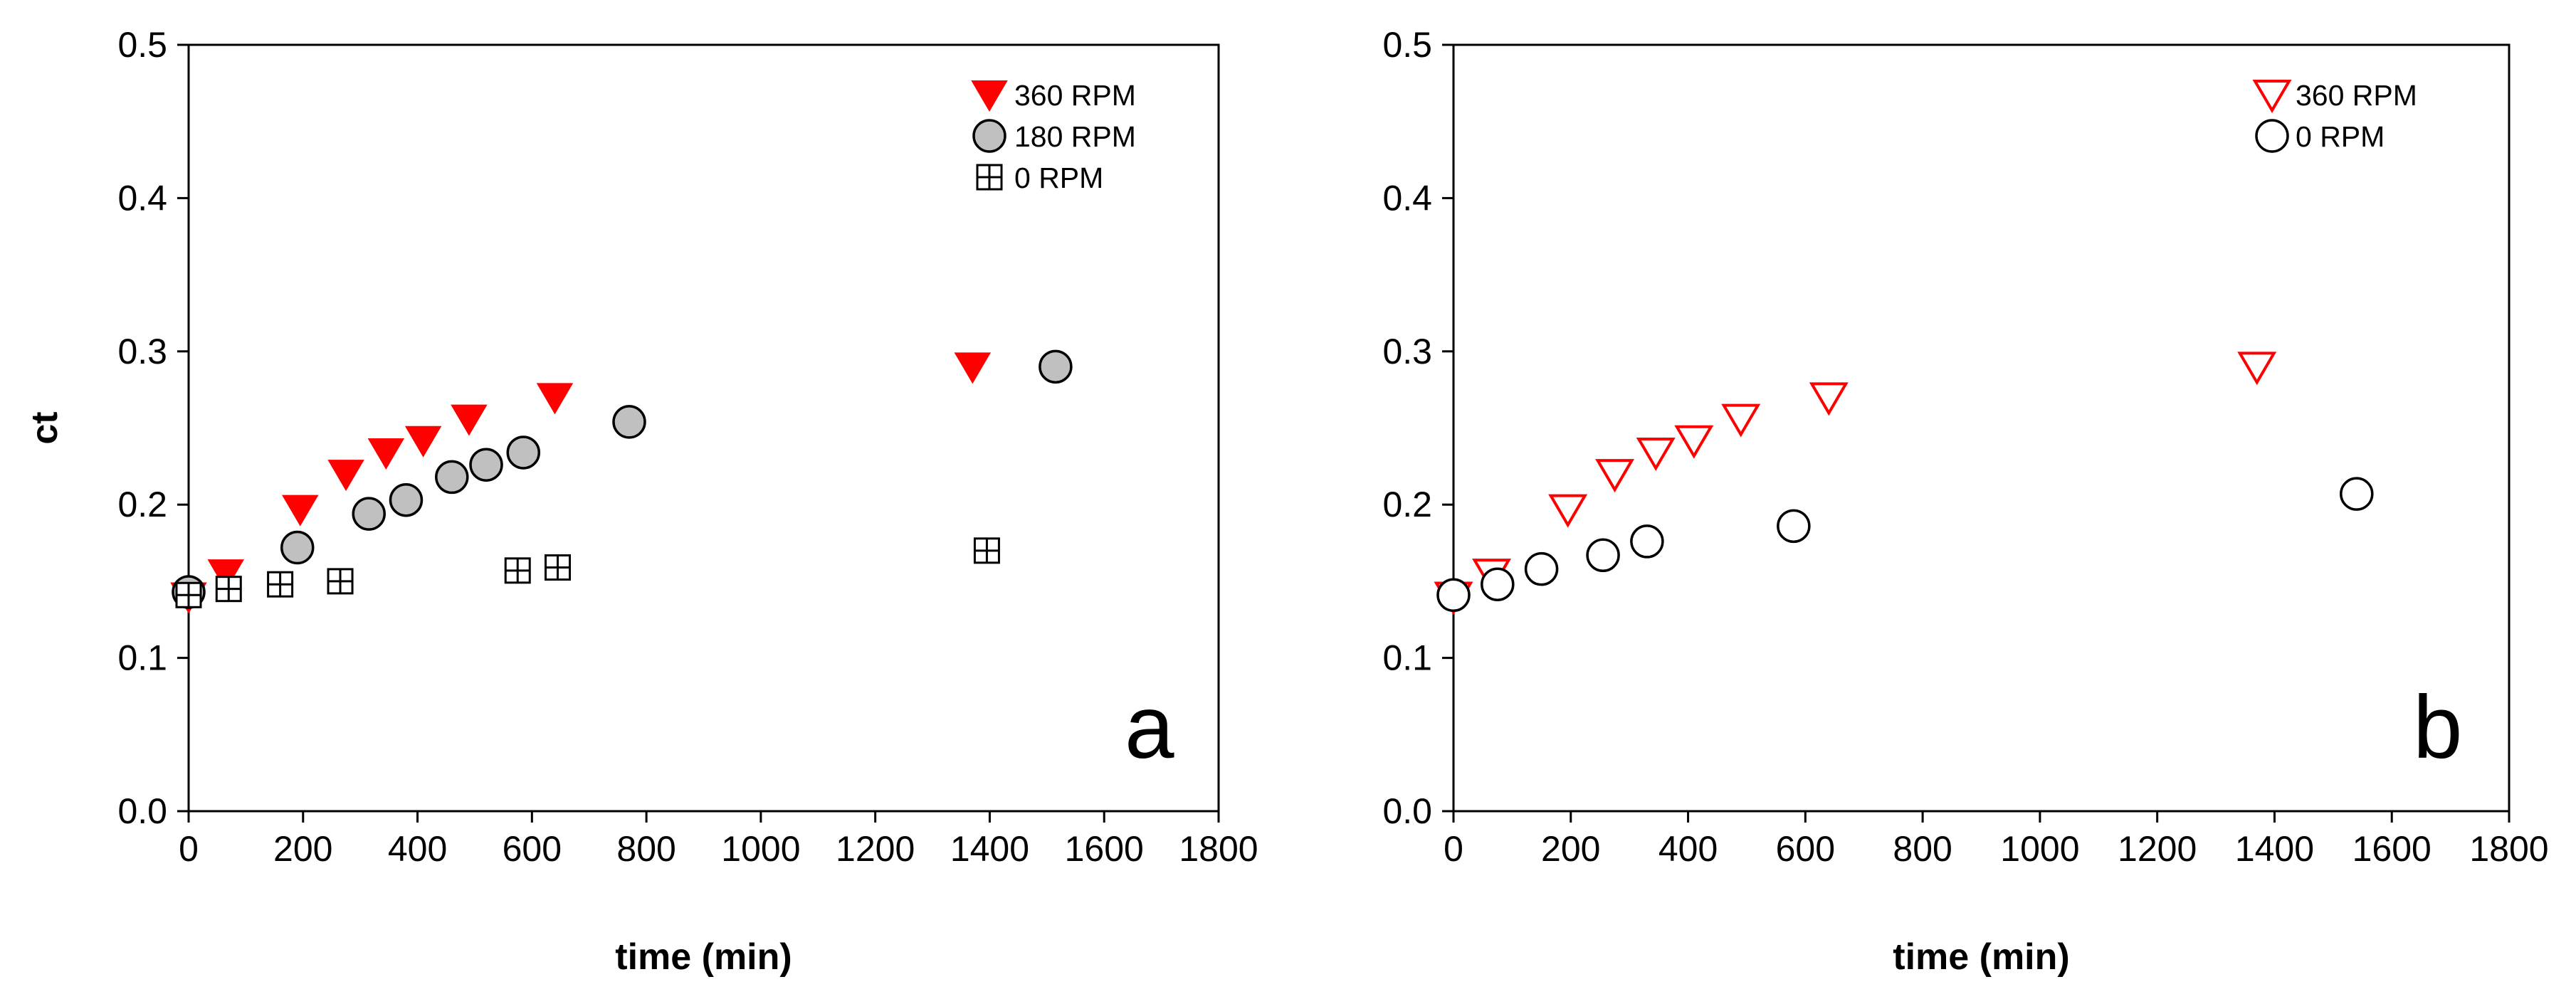  I want to click on series-180-rpm, so click(622, 479).